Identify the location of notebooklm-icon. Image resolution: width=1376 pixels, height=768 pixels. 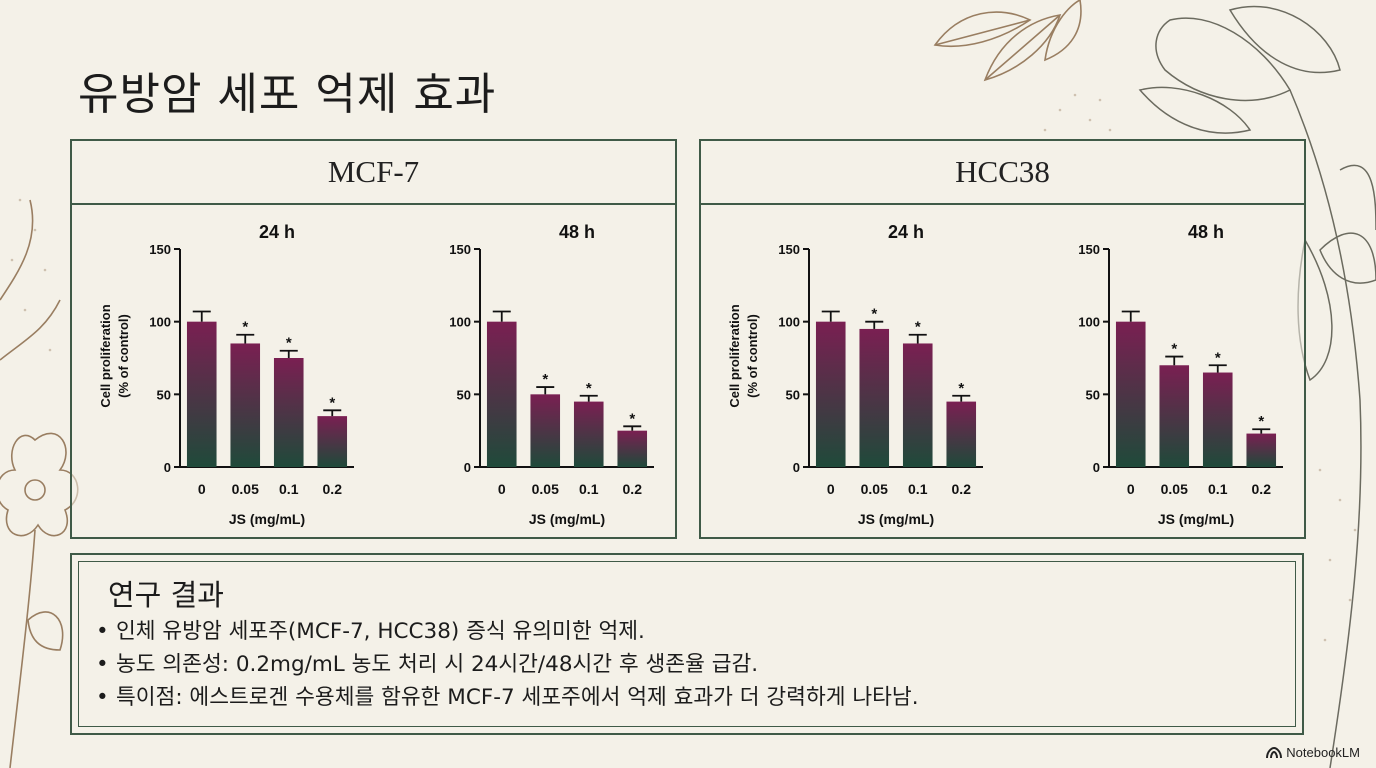
(1274, 752).